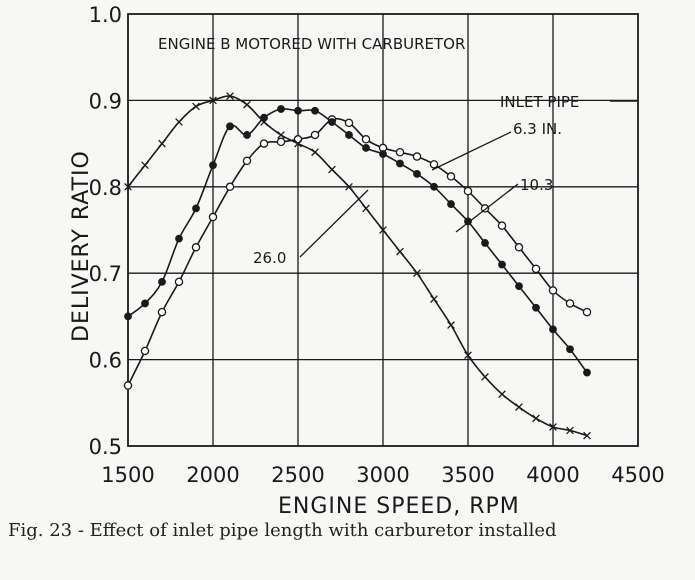 This screenshot has width=695, height=580. Describe the element at coordinates (552, 475) in the screenshot. I see `x-tick-label: 4000` at that location.